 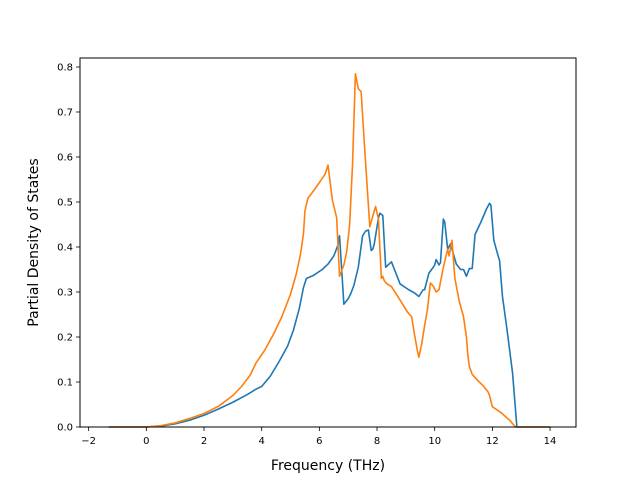 What do you see at coordinates (261, 441) in the screenshot?
I see `x-tick-label: 4` at bounding box center [261, 441].